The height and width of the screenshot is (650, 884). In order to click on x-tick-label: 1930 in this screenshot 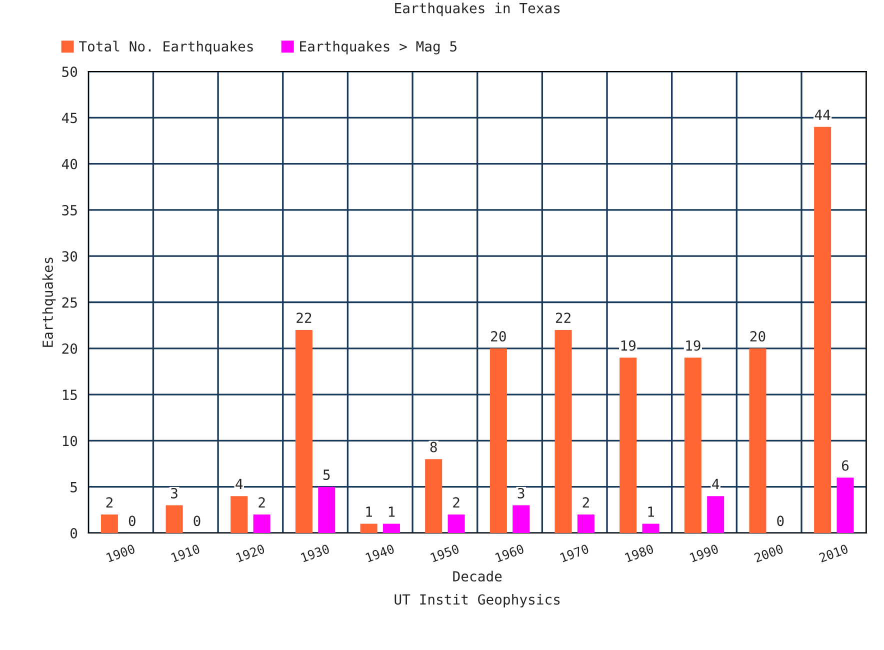, I will do `click(315, 553)`.